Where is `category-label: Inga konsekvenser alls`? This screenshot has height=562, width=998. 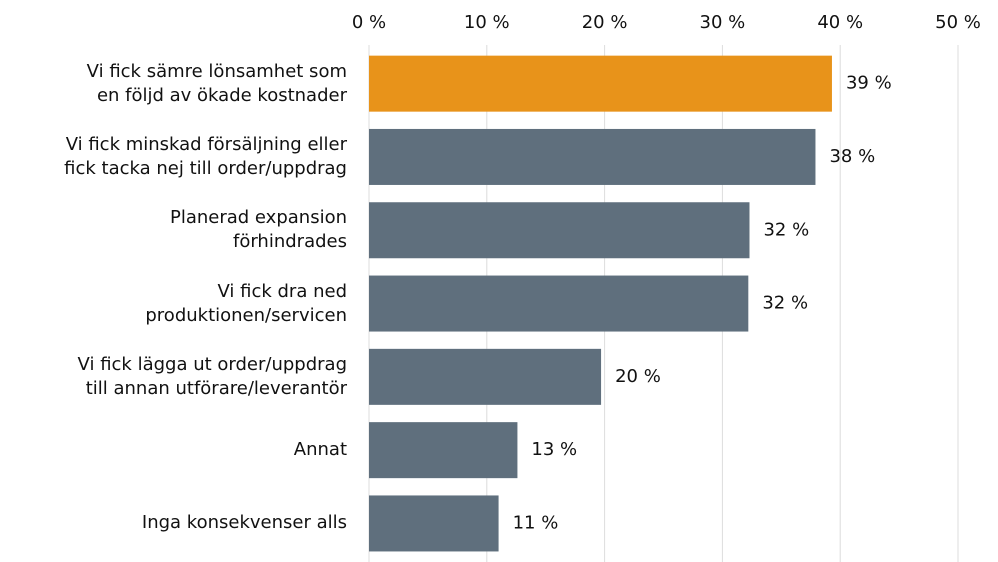 category-label: Inga konsekvenser alls is located at coordinates (244, 523).